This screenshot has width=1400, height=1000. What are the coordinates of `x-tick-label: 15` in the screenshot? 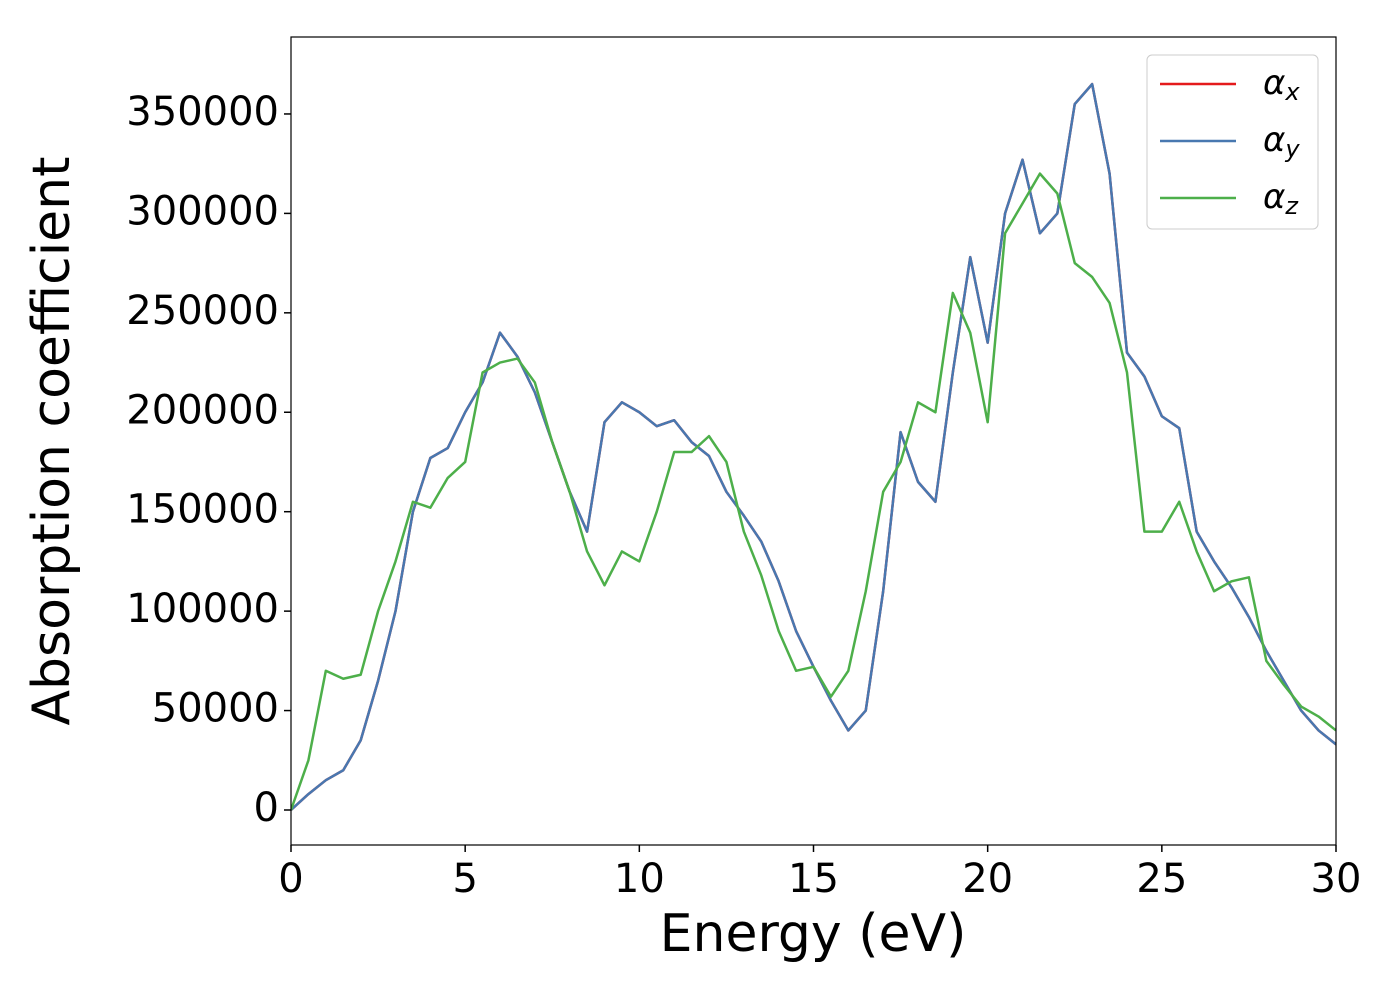 It's located at (813, 879).